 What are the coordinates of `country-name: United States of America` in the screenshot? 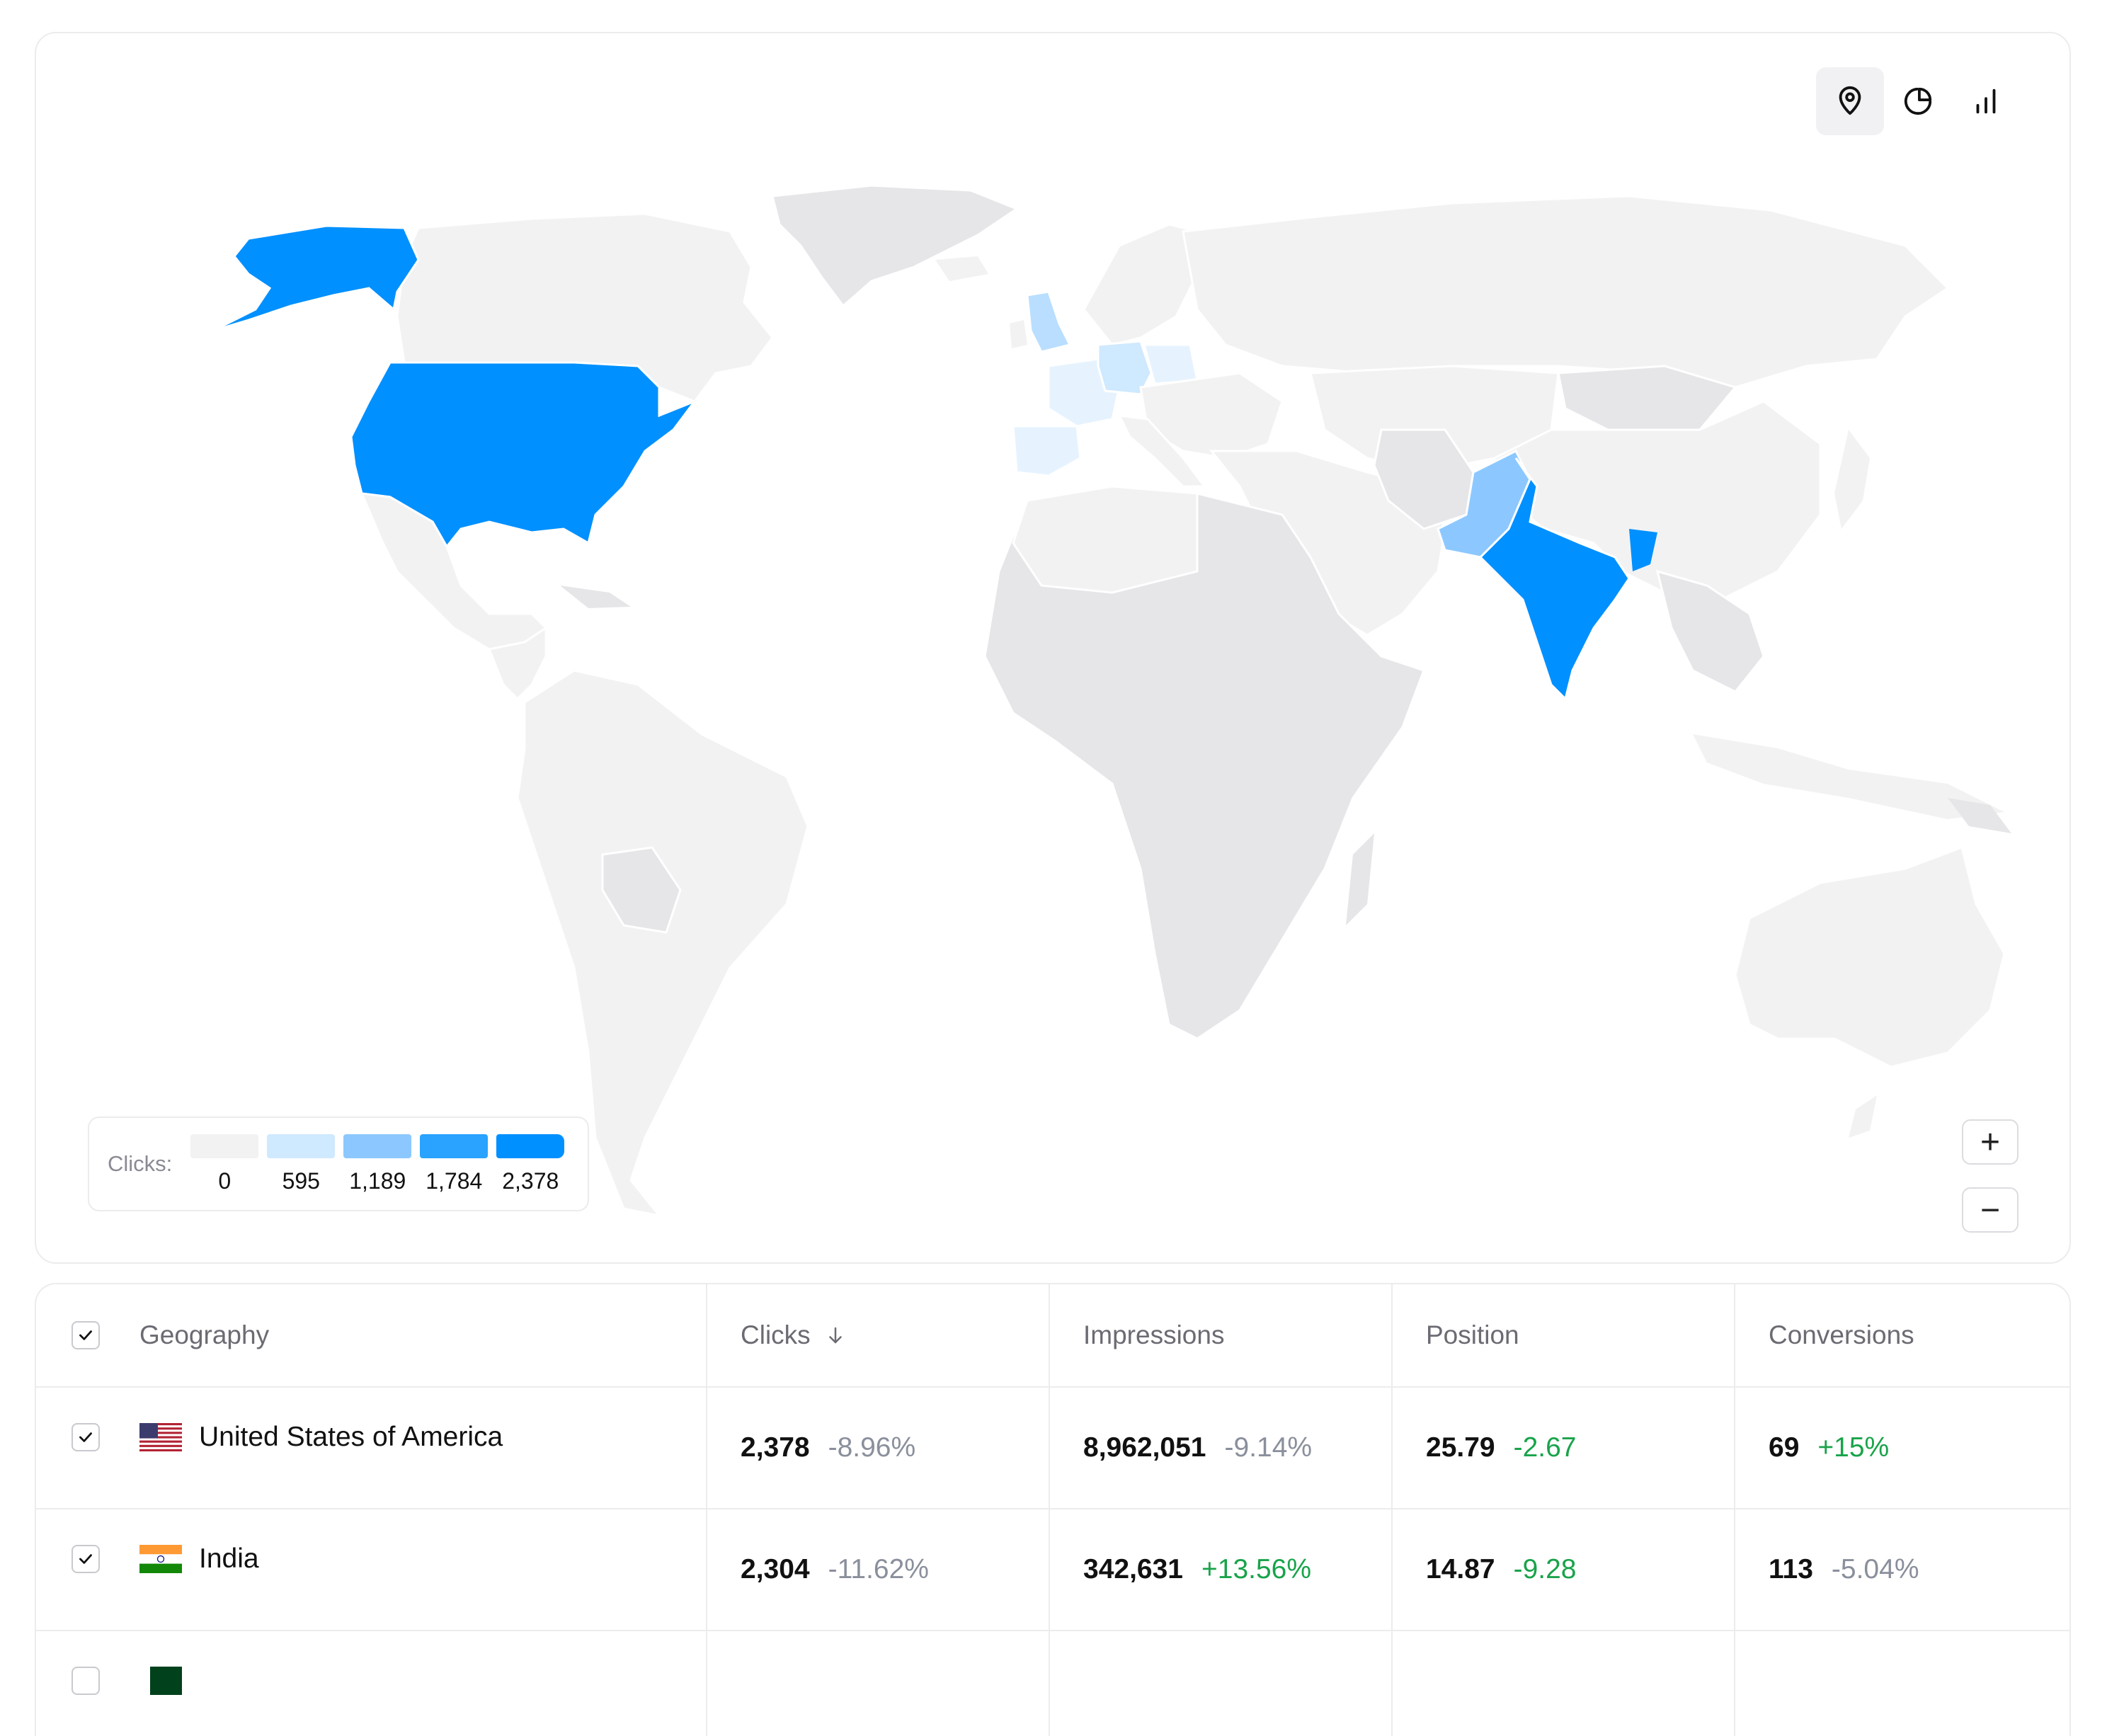 It's located at (351, 1437).